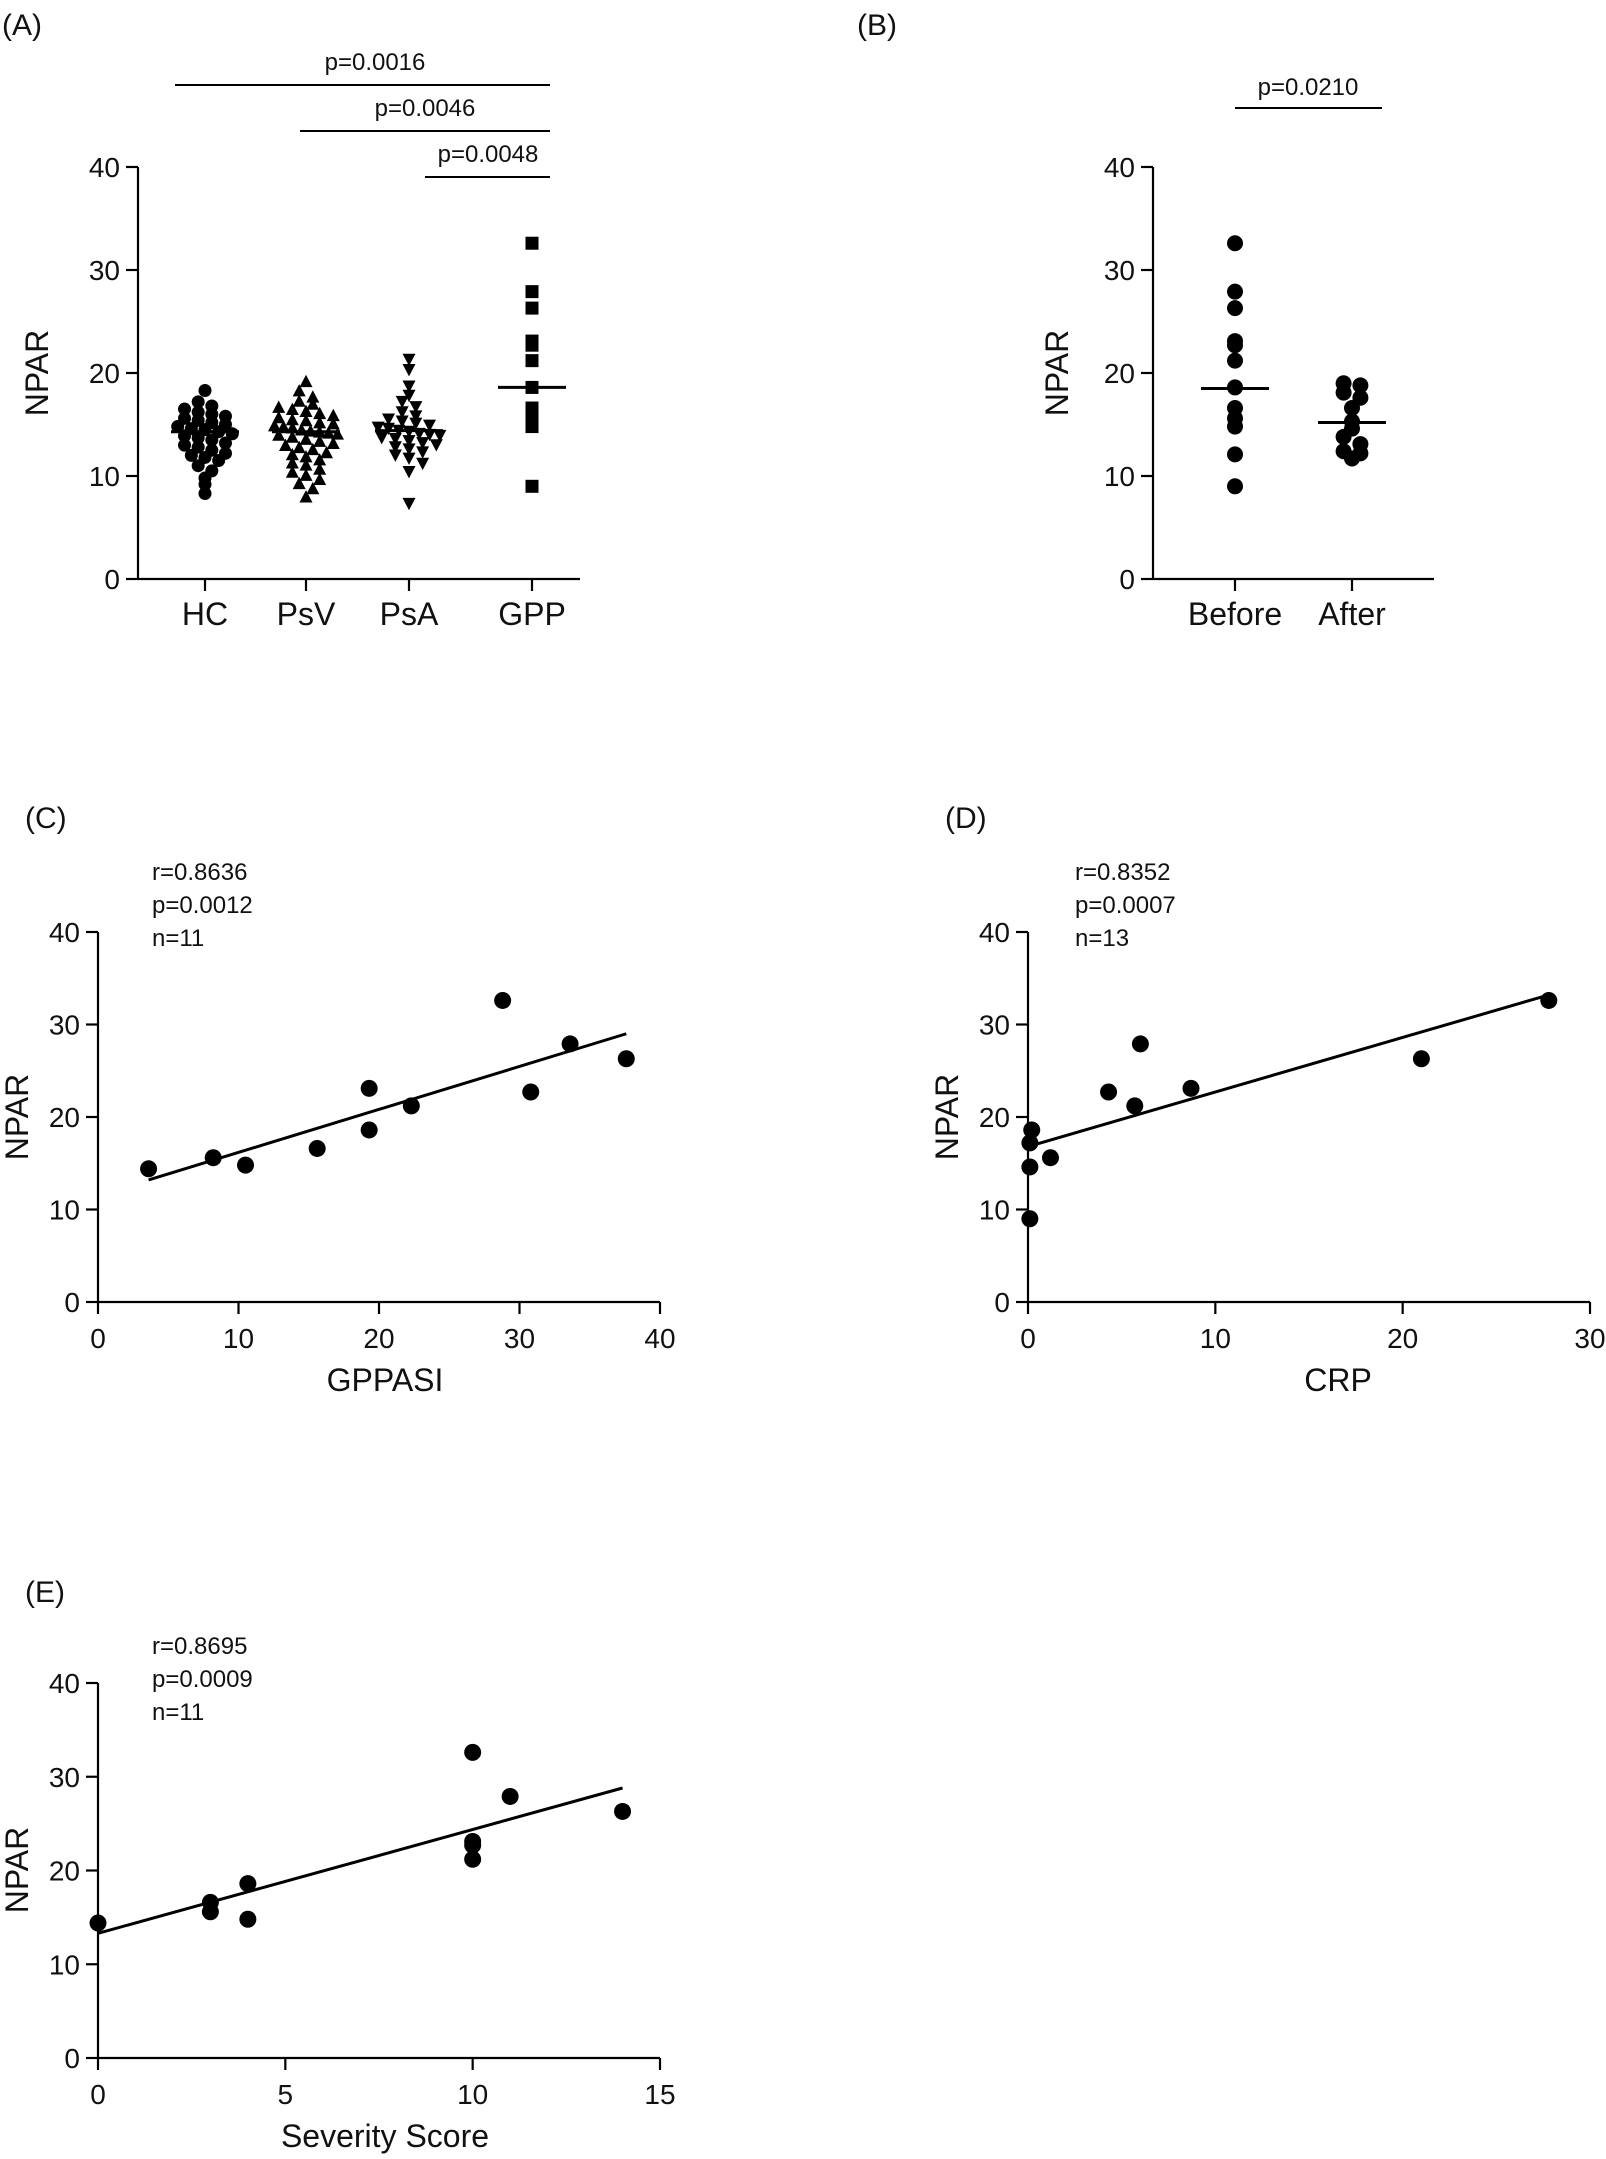 This screenshot has height=2159, width=1606. What do you see at coordinates (1125, 905) in the screenshot?
I see `panel-d-stat: p=0.0007` at bounding box center [1125, 905].